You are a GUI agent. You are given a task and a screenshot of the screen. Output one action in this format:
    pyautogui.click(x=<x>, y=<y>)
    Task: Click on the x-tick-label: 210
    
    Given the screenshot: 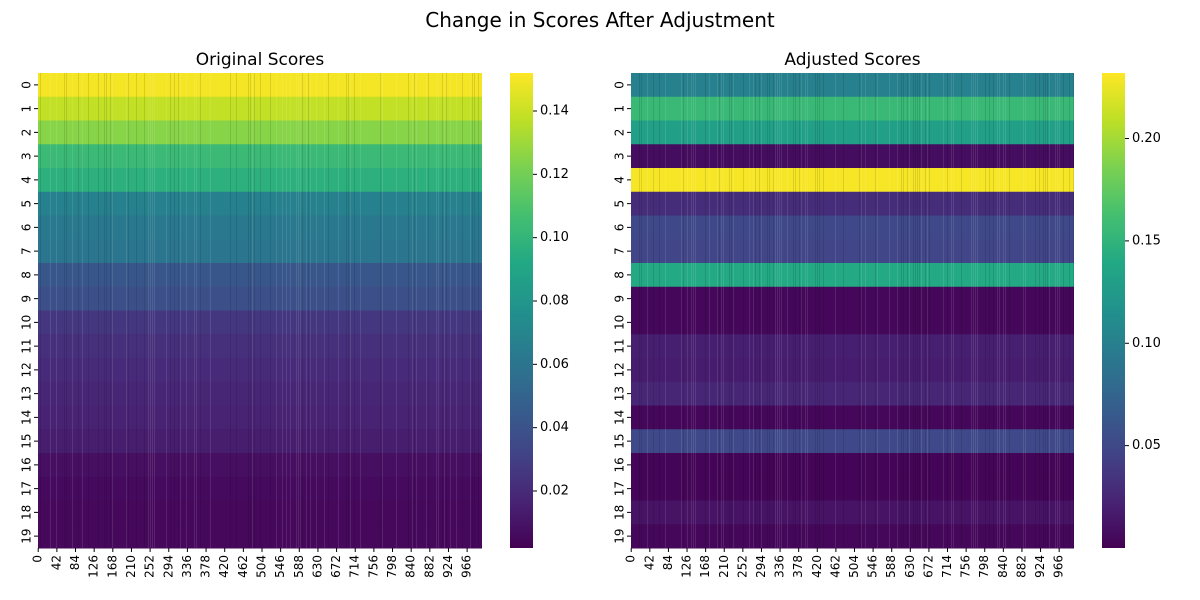 What is the action you would take?
    pyautogui.click(x=131, y=566)
    